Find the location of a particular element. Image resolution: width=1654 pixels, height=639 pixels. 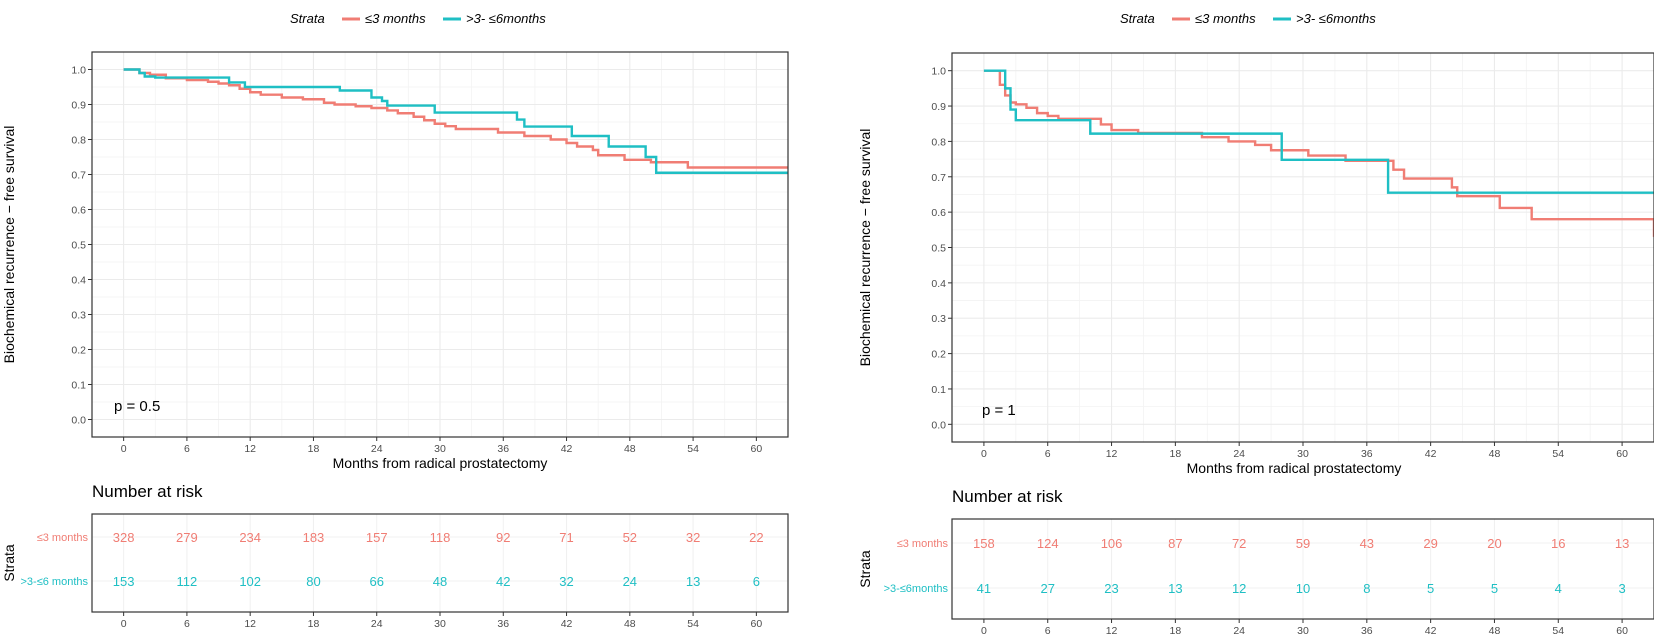

risk-value: 118 is located at coordinates (440, 537).